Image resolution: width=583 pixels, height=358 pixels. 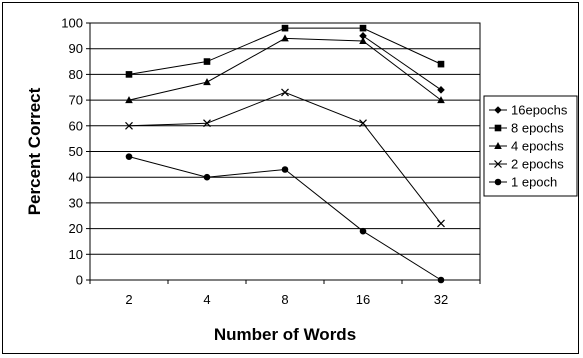 I want to click on y-tick-label: 100, so click(x=72, y=23).